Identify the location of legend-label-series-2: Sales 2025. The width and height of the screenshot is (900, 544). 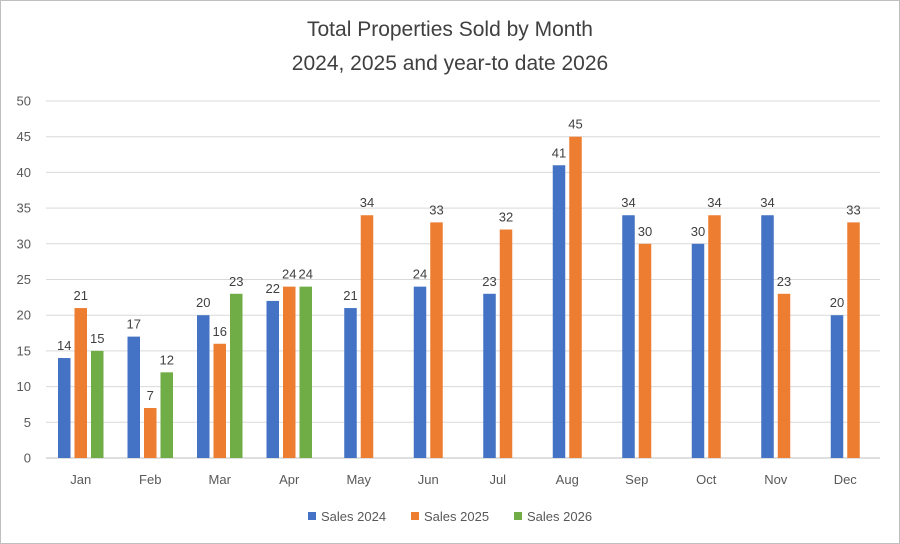
(456, 516).